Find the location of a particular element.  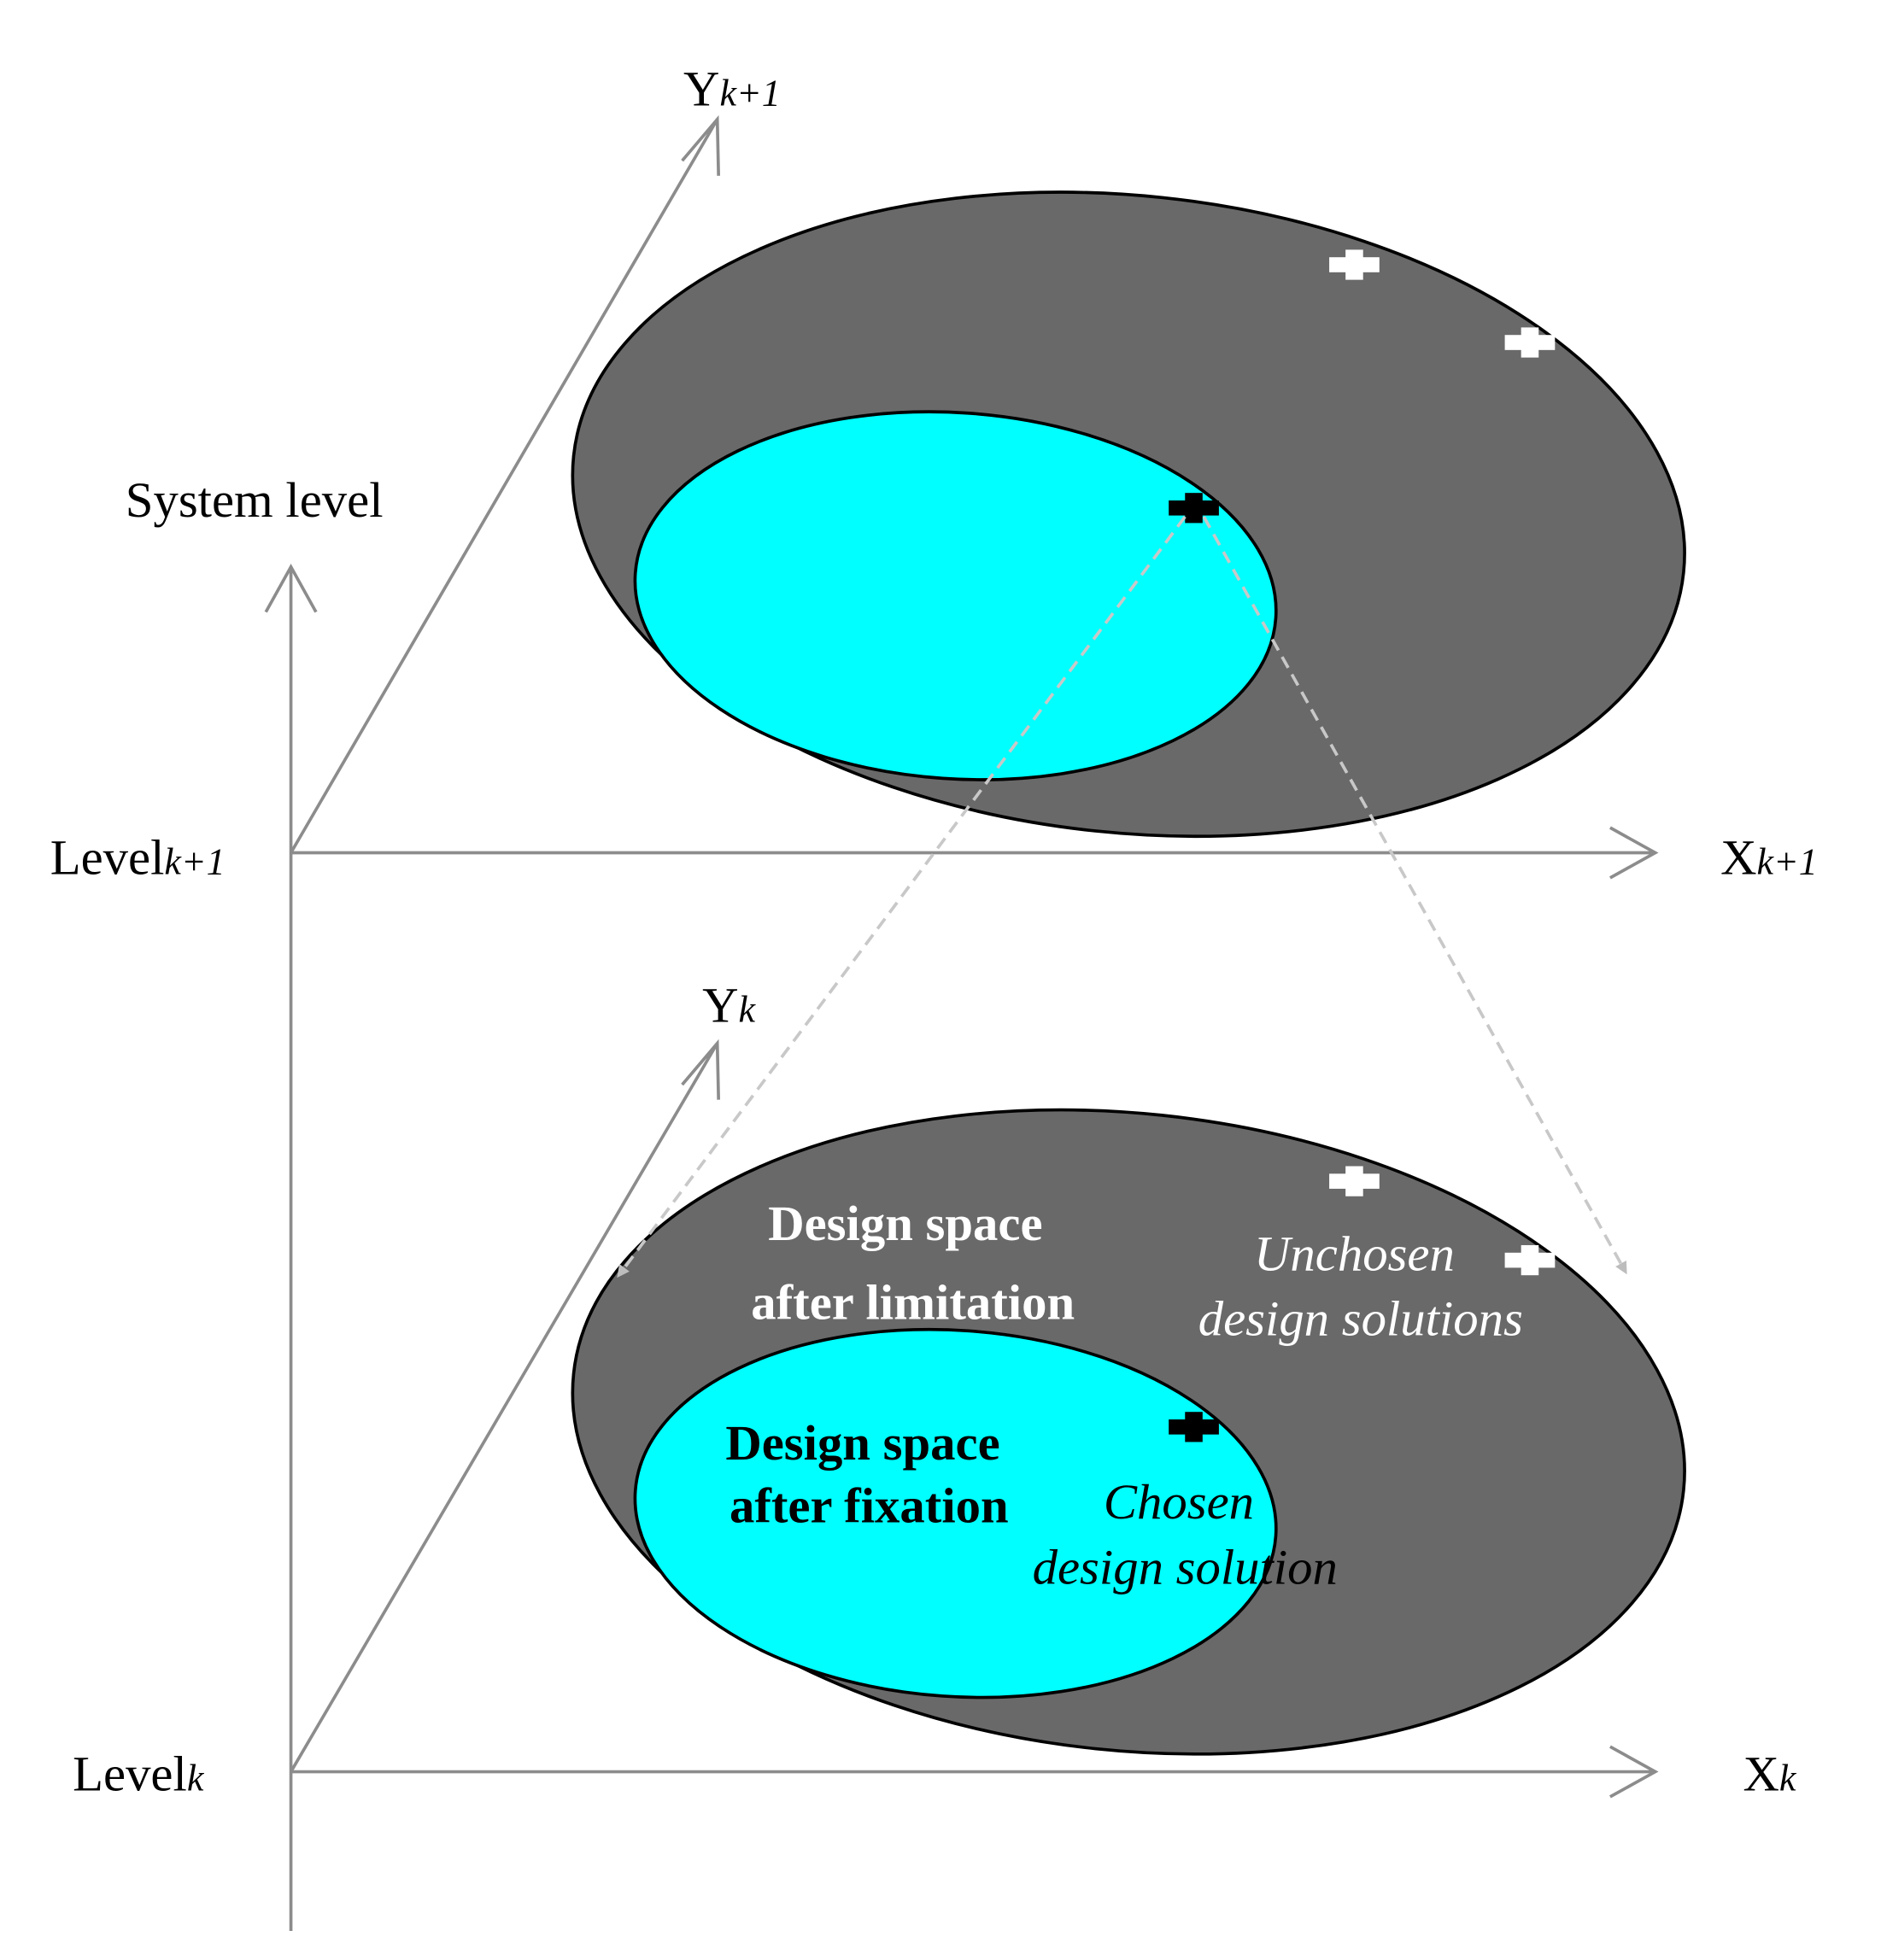

annotation: after fixation is located at coordinates (869, 1505).